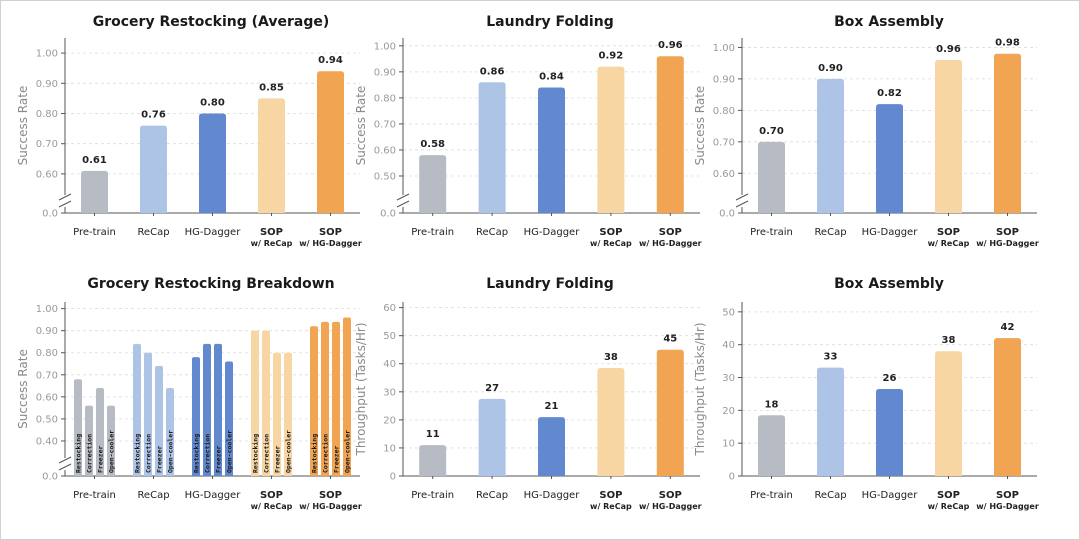  What do you see at coordinates (552, 495) in the screenshot?
I see `x-tick-label: HG-Dagger` at bounding box center [552, 495].